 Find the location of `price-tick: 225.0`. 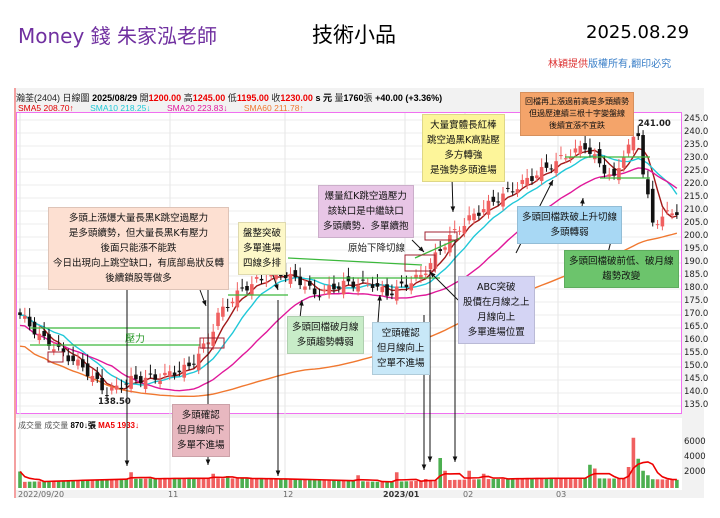

price-tick: 225.0 is located at coordinates (696, 171).